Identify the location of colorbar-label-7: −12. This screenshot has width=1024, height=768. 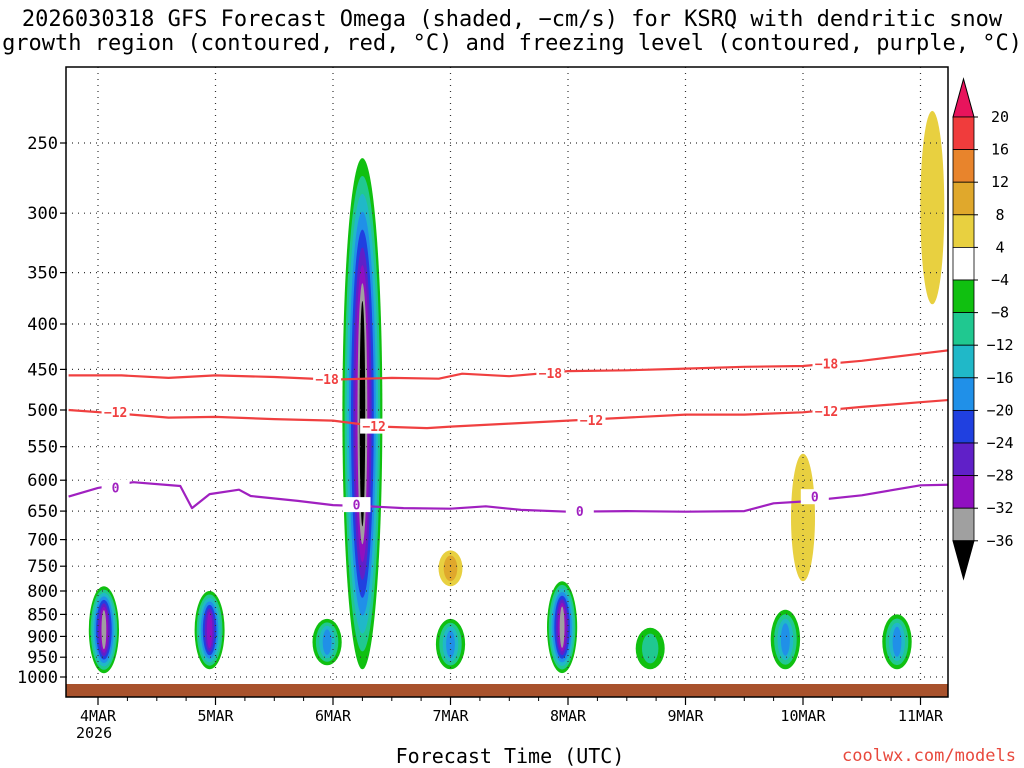
(999, 345).